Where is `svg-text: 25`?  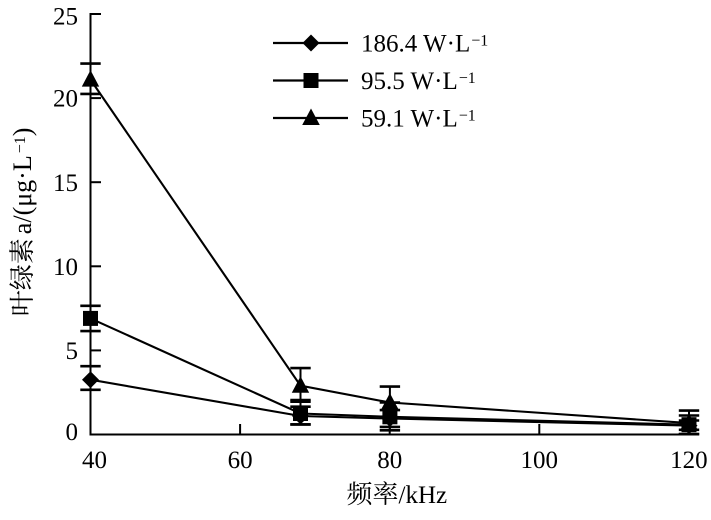 svg-text: 25 is located at coordinates (65, 17).